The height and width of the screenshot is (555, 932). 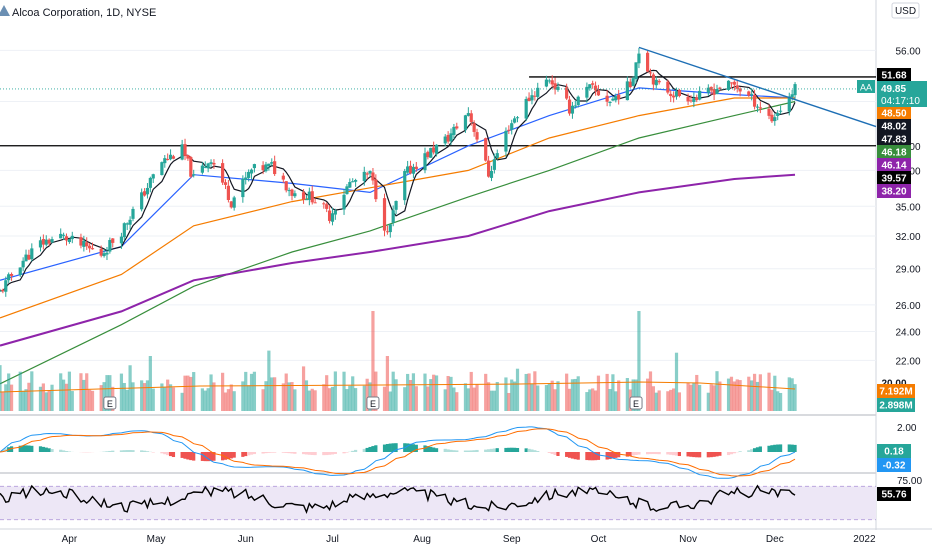 What do you see at coordinates (895, 406) in the screenshot?
I see `volume-last-label: 2.898M` at bounding box center [895, 406].